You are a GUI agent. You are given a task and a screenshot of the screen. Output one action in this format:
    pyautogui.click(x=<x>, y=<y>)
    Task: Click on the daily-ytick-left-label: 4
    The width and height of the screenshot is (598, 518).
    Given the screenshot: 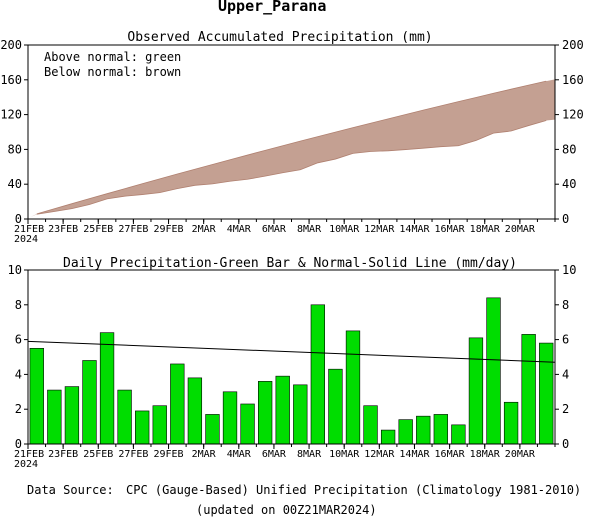 What is the action you would take?
    pyautogui.click(x=18, y=374)
    